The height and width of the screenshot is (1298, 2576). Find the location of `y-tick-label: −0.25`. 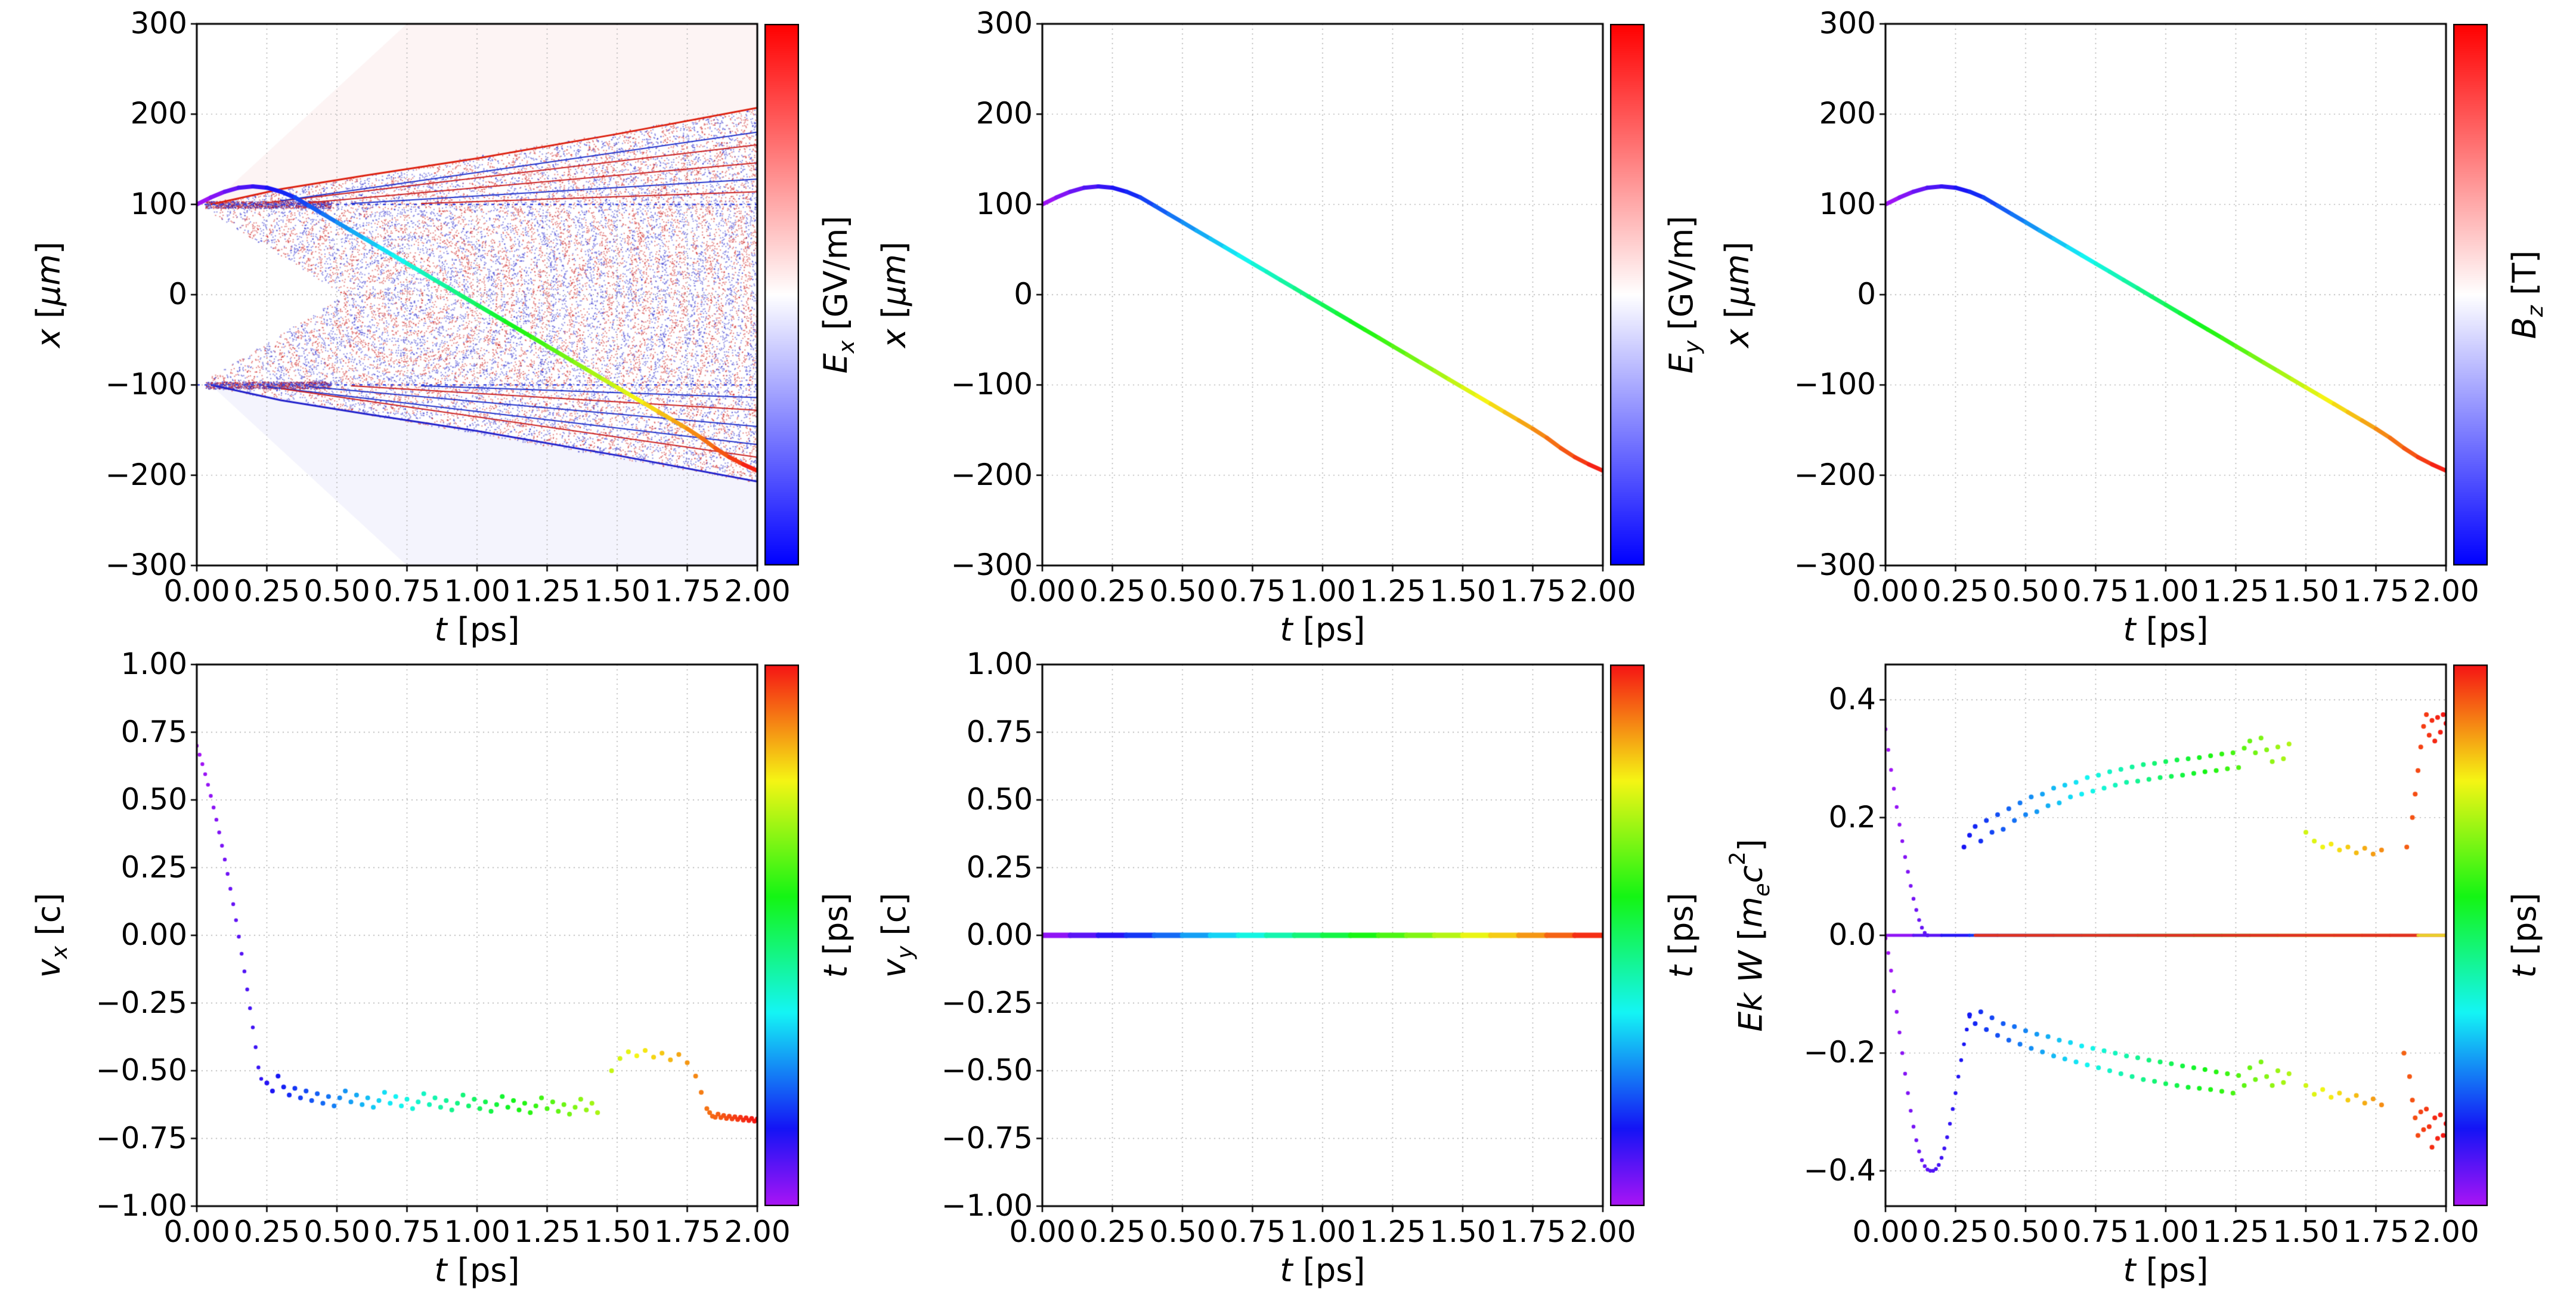

y-tick-label: −0.25 is located at coordinates (141, 1003).